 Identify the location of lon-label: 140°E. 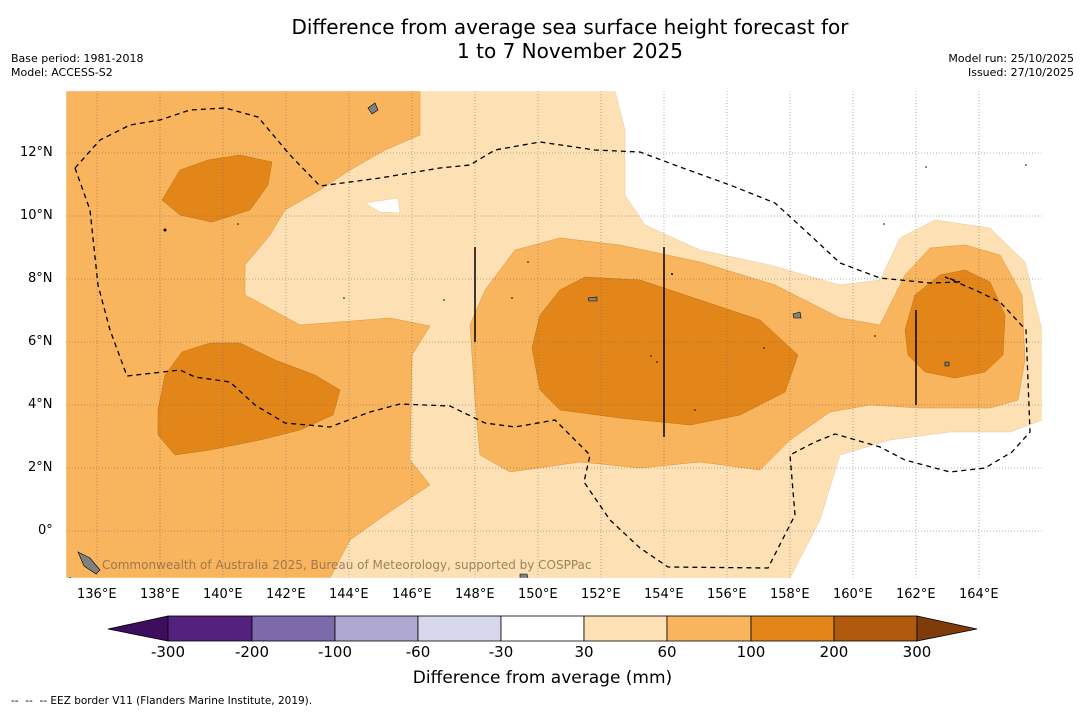
(223, 594).